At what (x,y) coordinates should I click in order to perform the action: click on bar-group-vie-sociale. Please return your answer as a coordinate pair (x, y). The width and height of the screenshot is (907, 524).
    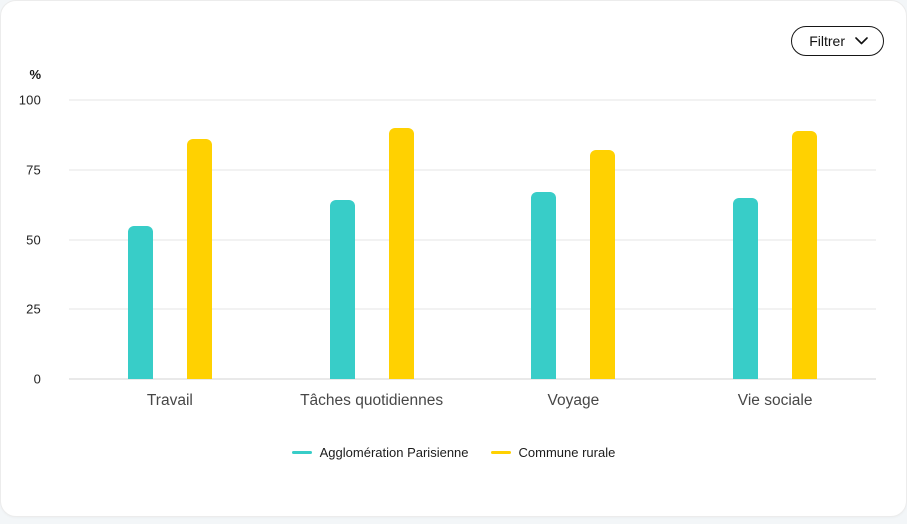
    Looking at the image, I should click on (775, 239).